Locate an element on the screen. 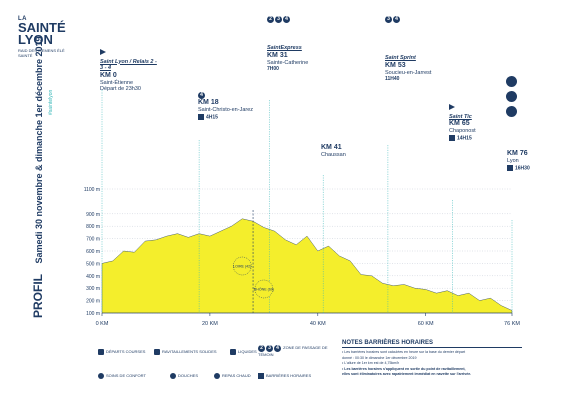  station-km41: KM 41 Chaussan is located at coordinates (351, 151).